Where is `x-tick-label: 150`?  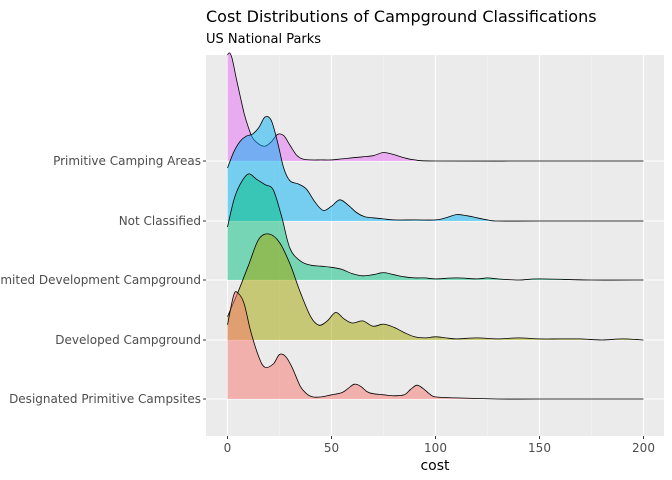
x-tick-label: 150 is located at coordinates (539, 448).